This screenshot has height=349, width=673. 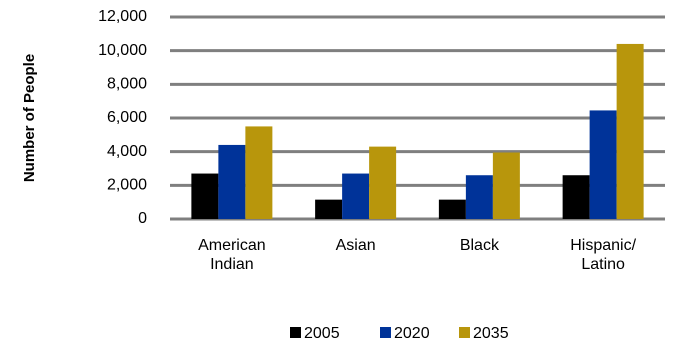 What do you see at coordinates (127, 117) in the screenshot?
I see `y-tick-label: 6,000` at bounding box center [127, 117].